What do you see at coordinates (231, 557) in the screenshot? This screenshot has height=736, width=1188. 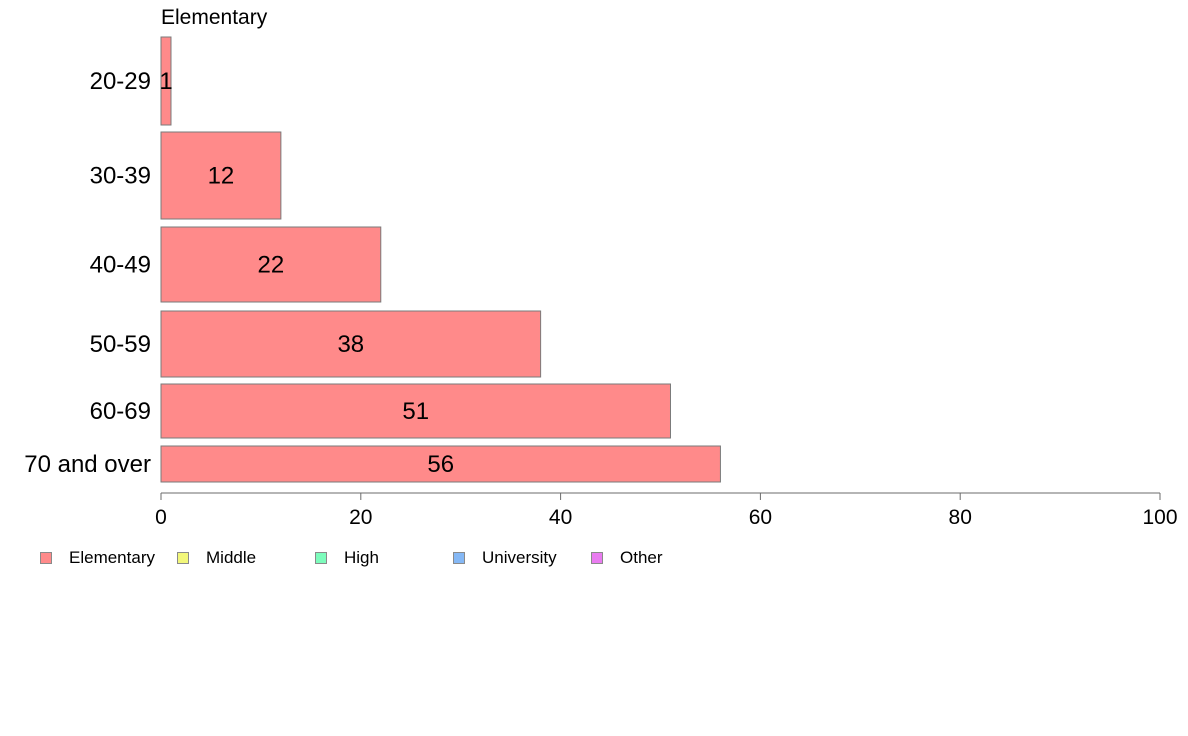 I see `legend-label-middle: Middle` at bounding box center [231, 557].